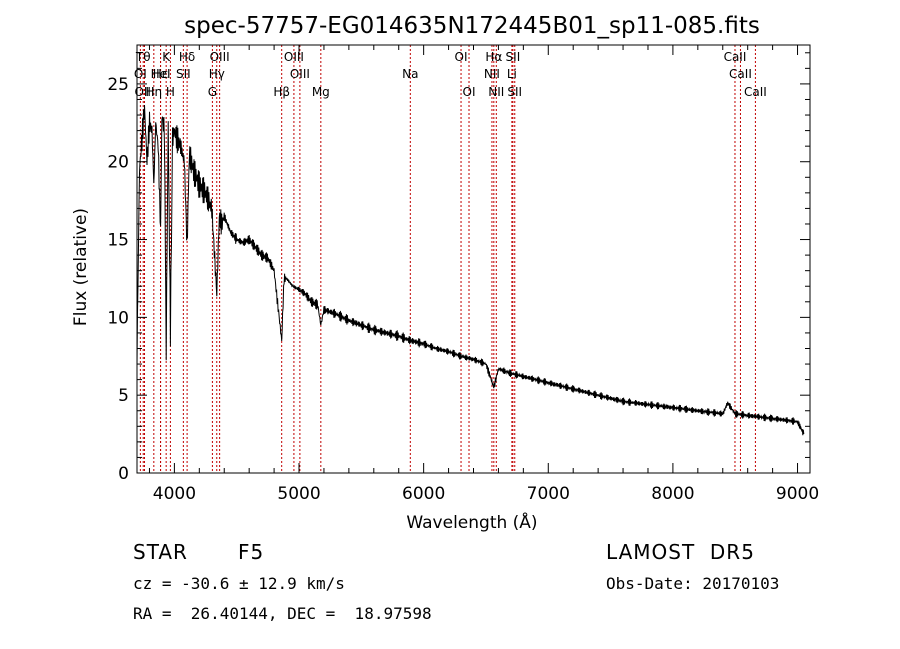 This screenshot has height=649, width=900. What do you see at coordinates (118, 85) in the screenshot?
I see `y-tick-label-5: 25` at bounding box center [118, 85].